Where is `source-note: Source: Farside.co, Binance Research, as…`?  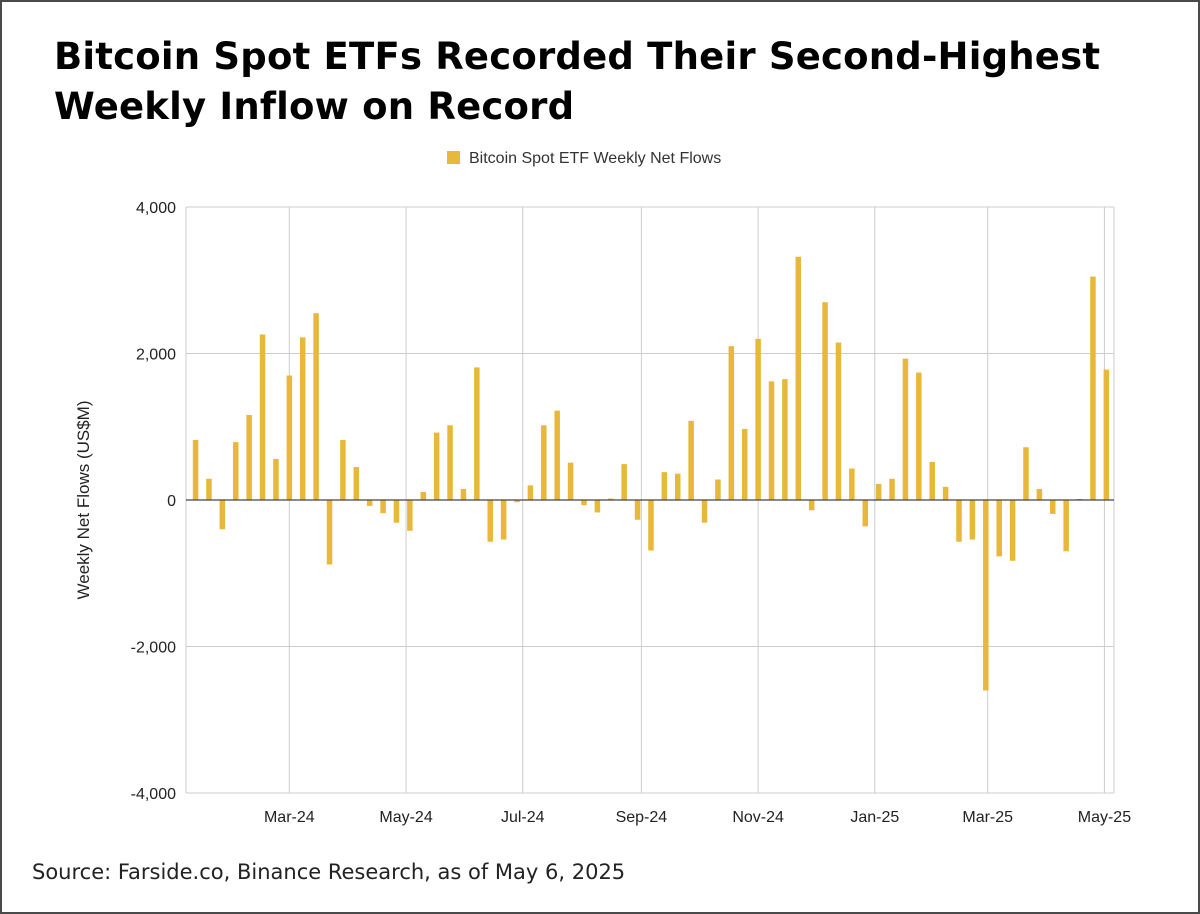
source-note: Source: Farside.co, Binance Research, as… is located at coordinates (329, 872).